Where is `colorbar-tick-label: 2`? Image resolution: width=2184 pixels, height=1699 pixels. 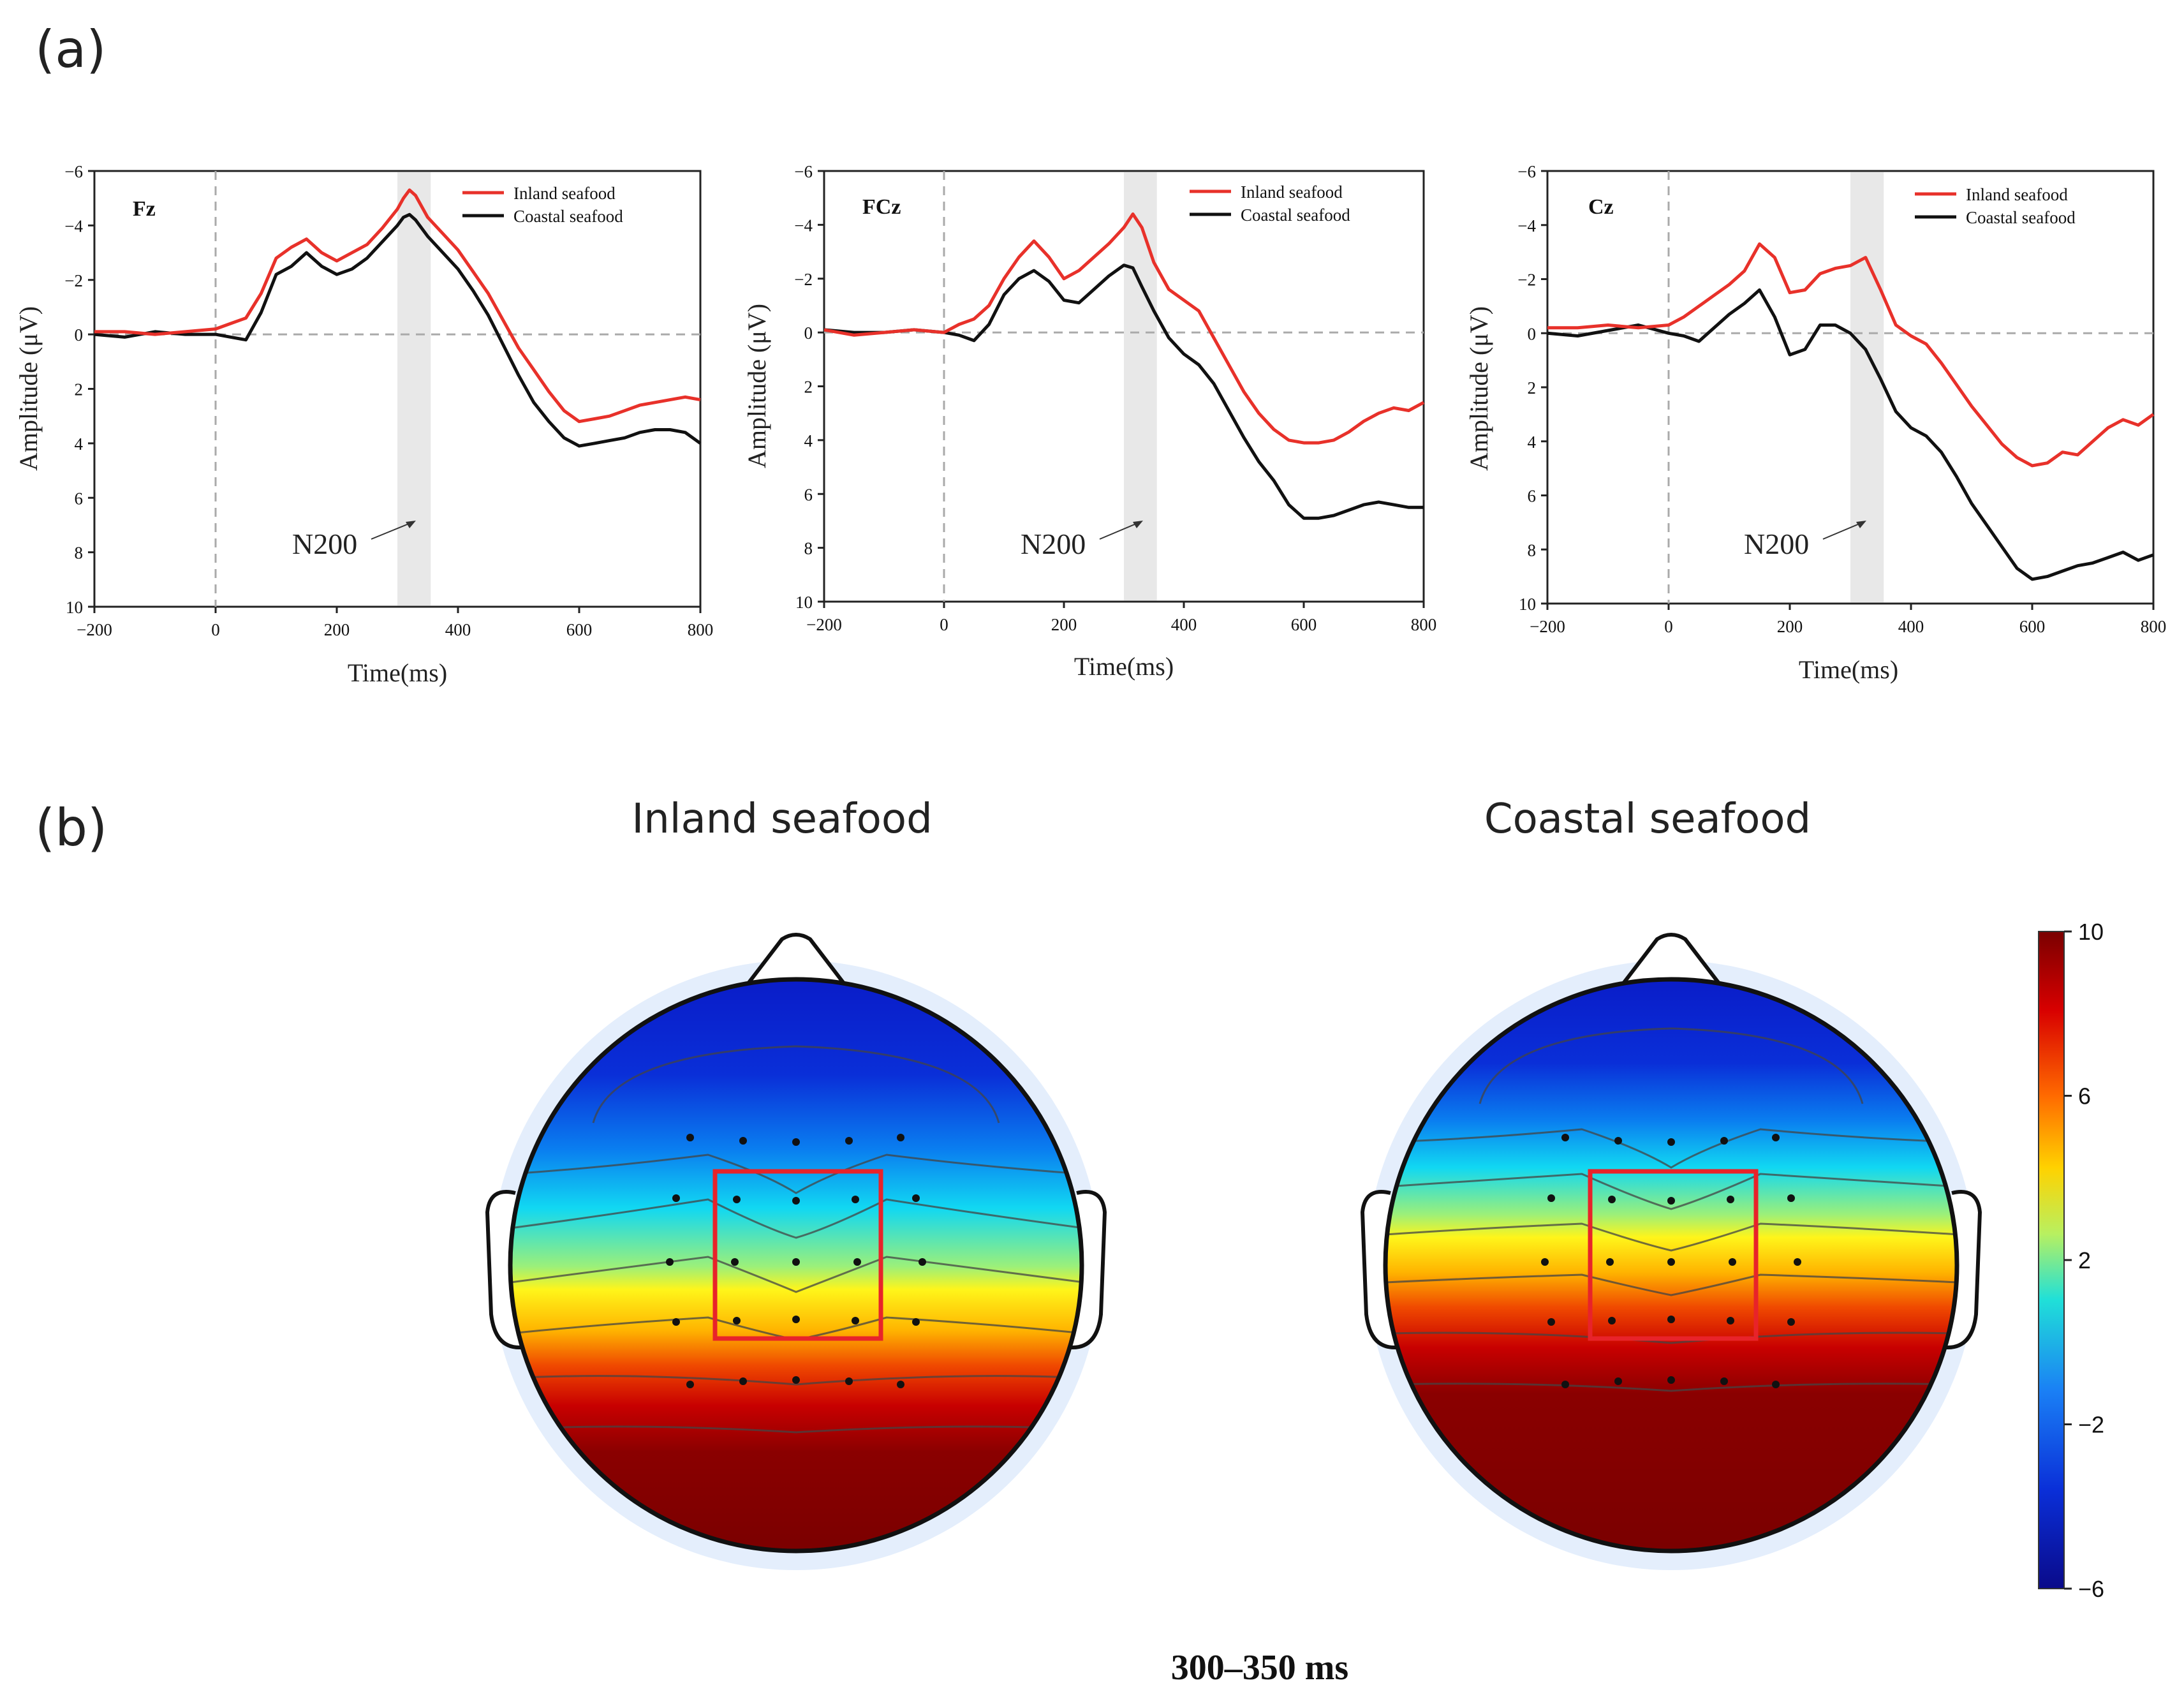 colorbar-tick-label: 2 is located at coordinates (2084, 1260).